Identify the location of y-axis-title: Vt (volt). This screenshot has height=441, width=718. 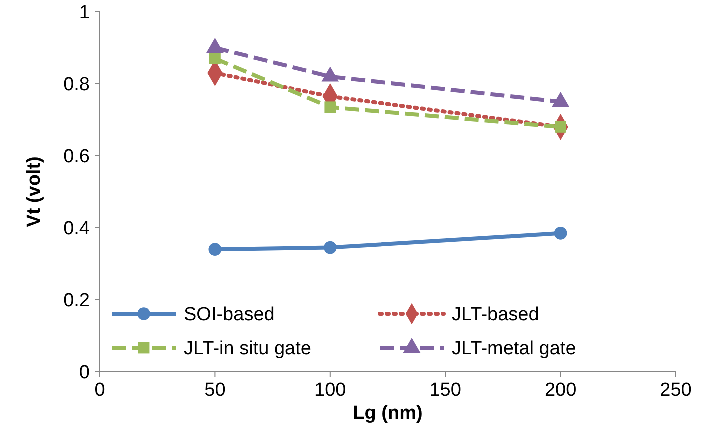
(34, 192).